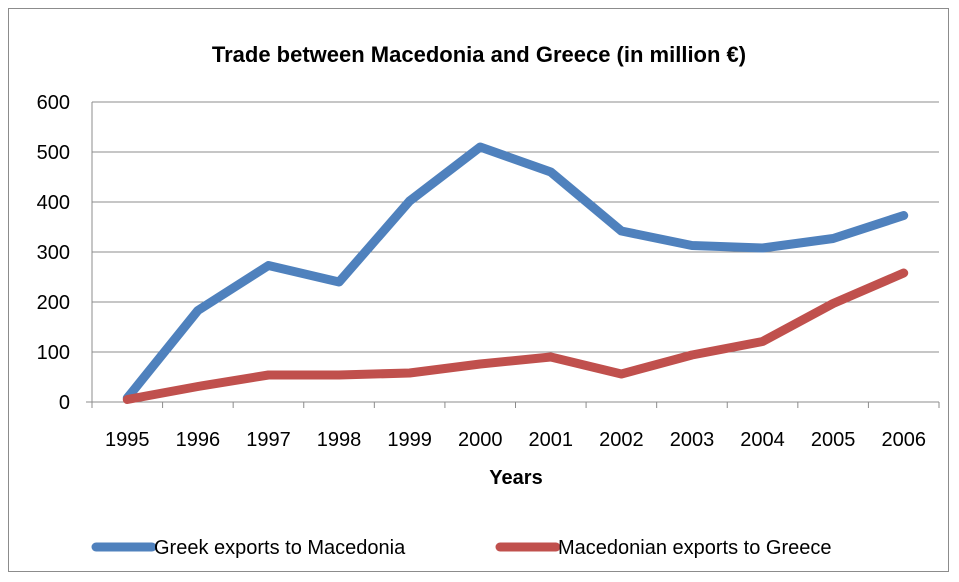 The width and height of the screenshot is (959, 582). Describe the element at coordinates (64, 403) in the screenshot. I see `y-tick-label: 0` at that location.